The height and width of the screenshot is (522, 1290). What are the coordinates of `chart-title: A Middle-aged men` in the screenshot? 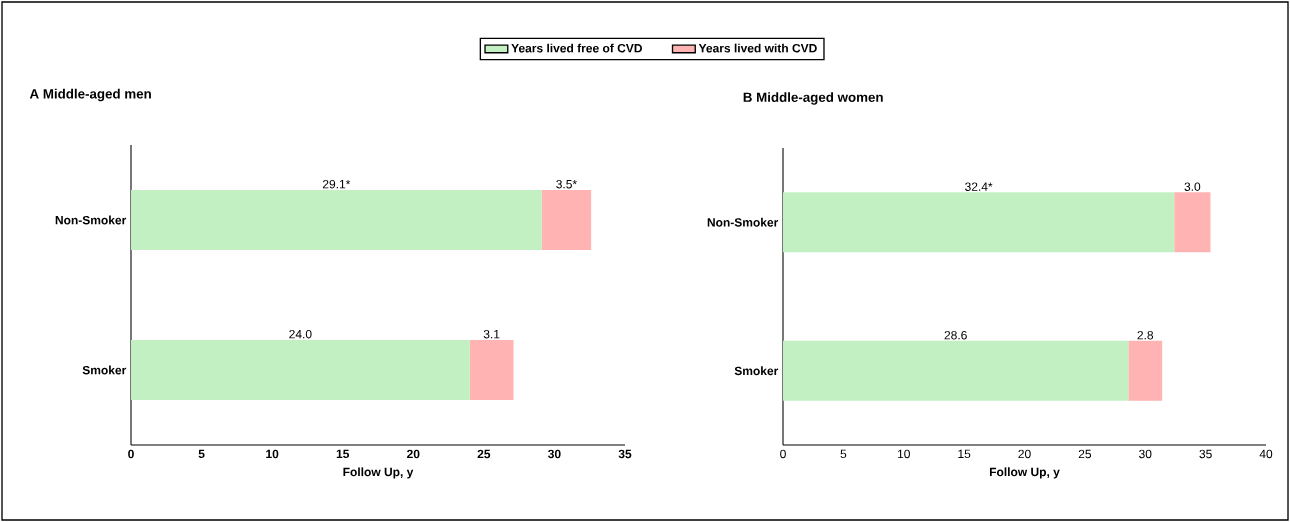 It's located at (90, 95).